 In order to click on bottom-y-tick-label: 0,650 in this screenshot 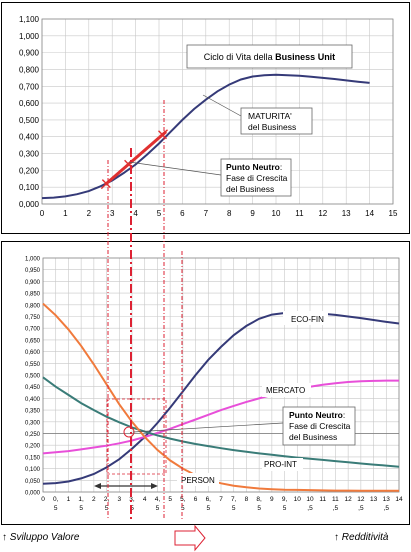, I will do `click(33, 341)`.